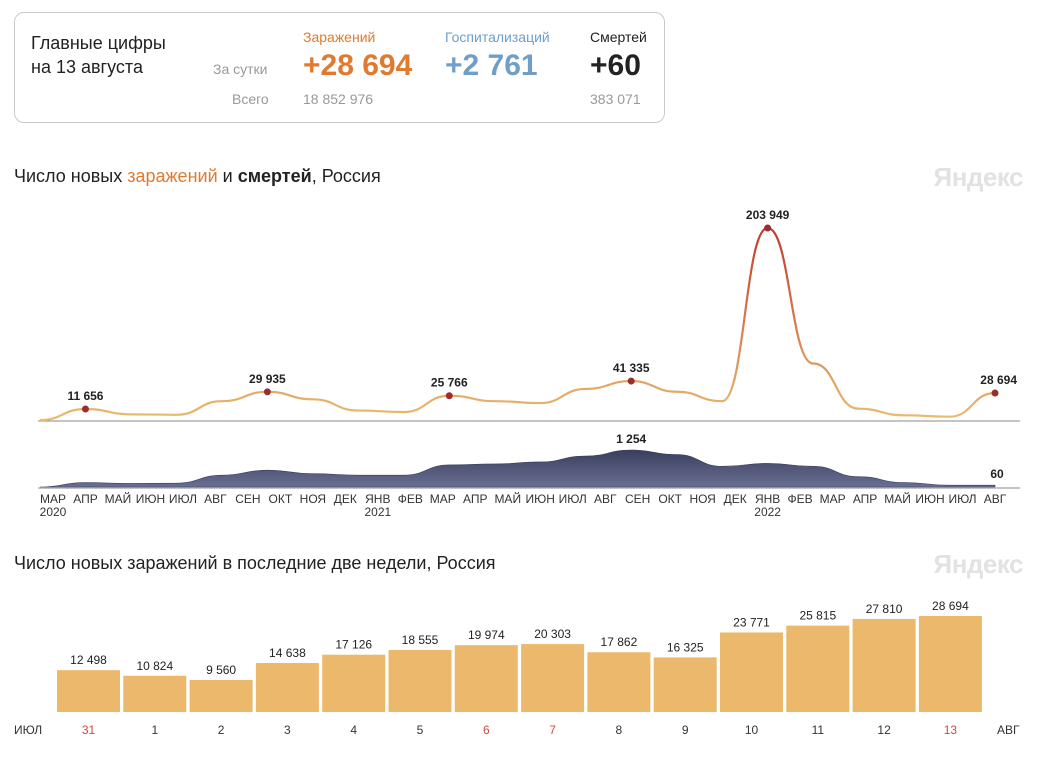  Describe the element at coordinates (267, 379) in the screenshot. I see `infections-peak-label: 29 935` at that location.